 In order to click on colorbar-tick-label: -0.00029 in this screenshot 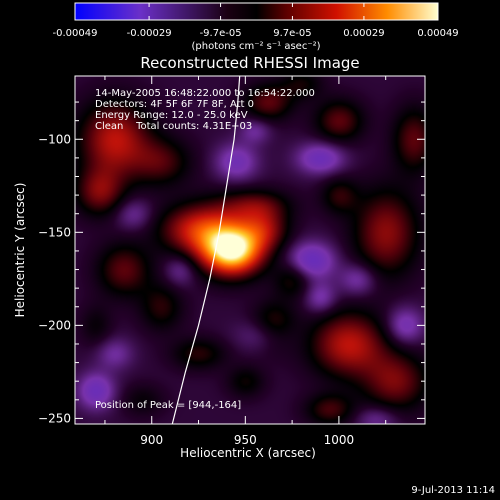, I will do `click(149, 33)`.